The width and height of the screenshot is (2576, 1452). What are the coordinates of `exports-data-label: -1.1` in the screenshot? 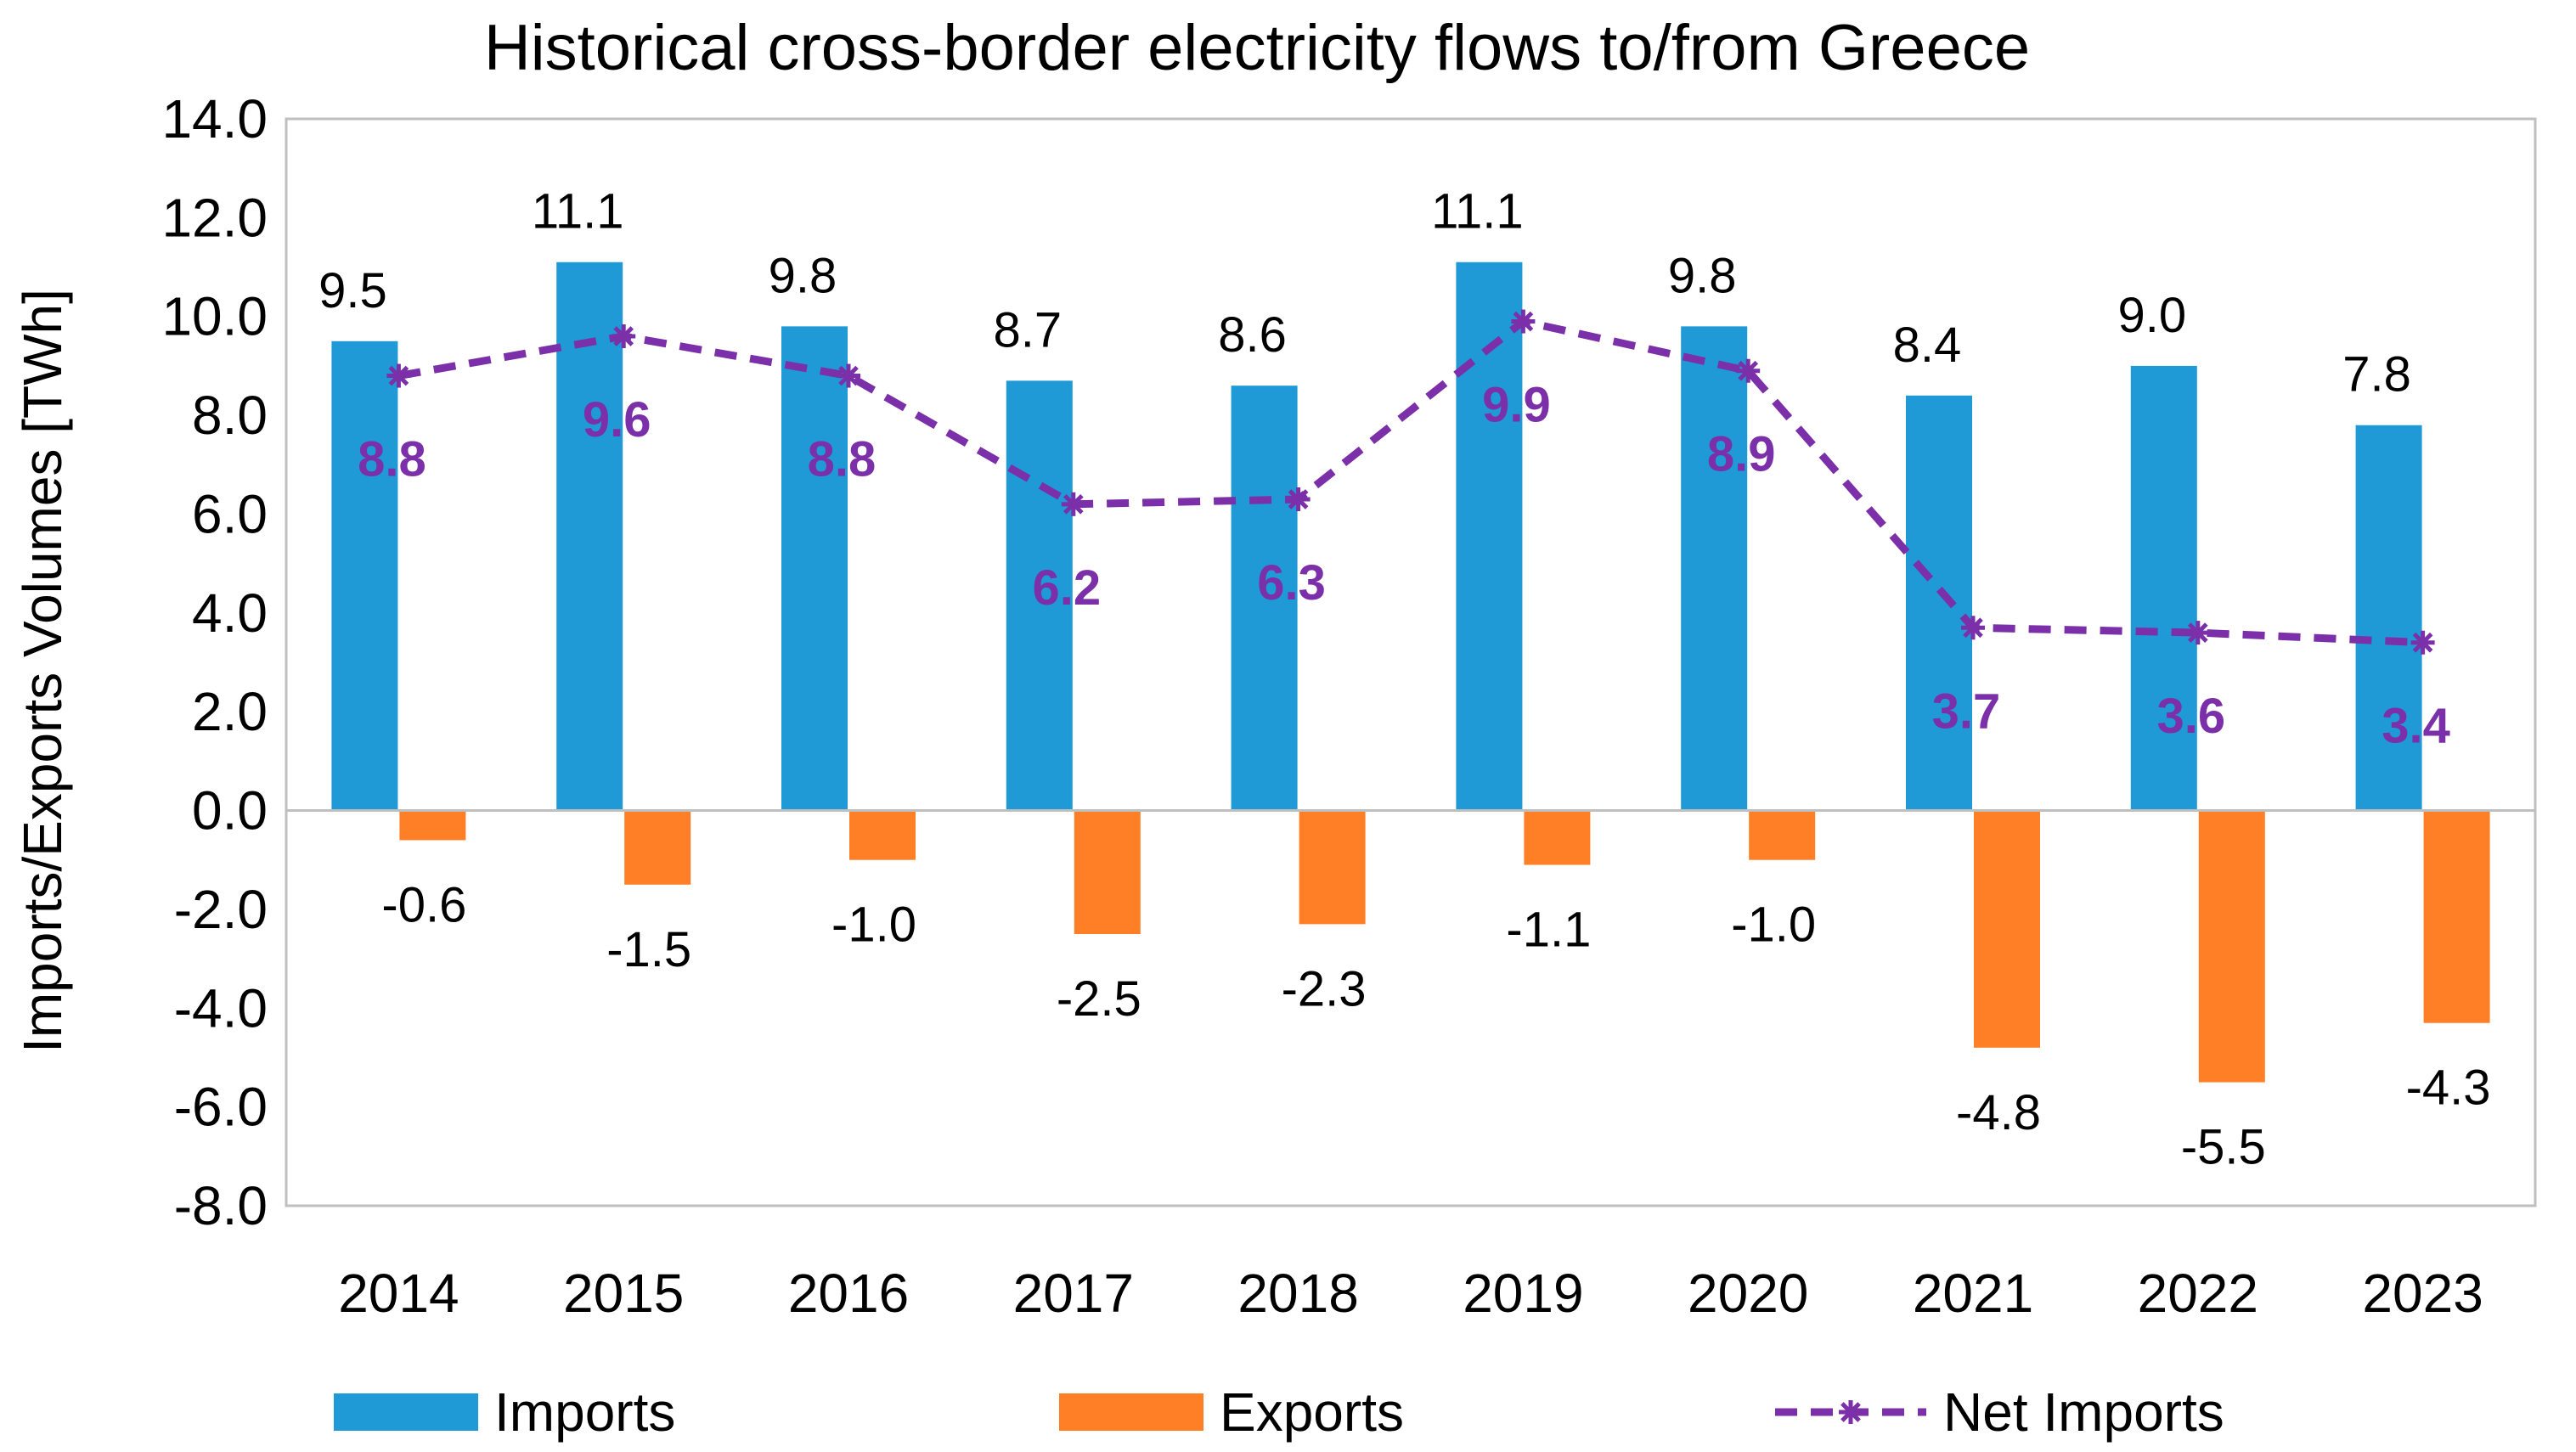 It's located at (1548, 930).